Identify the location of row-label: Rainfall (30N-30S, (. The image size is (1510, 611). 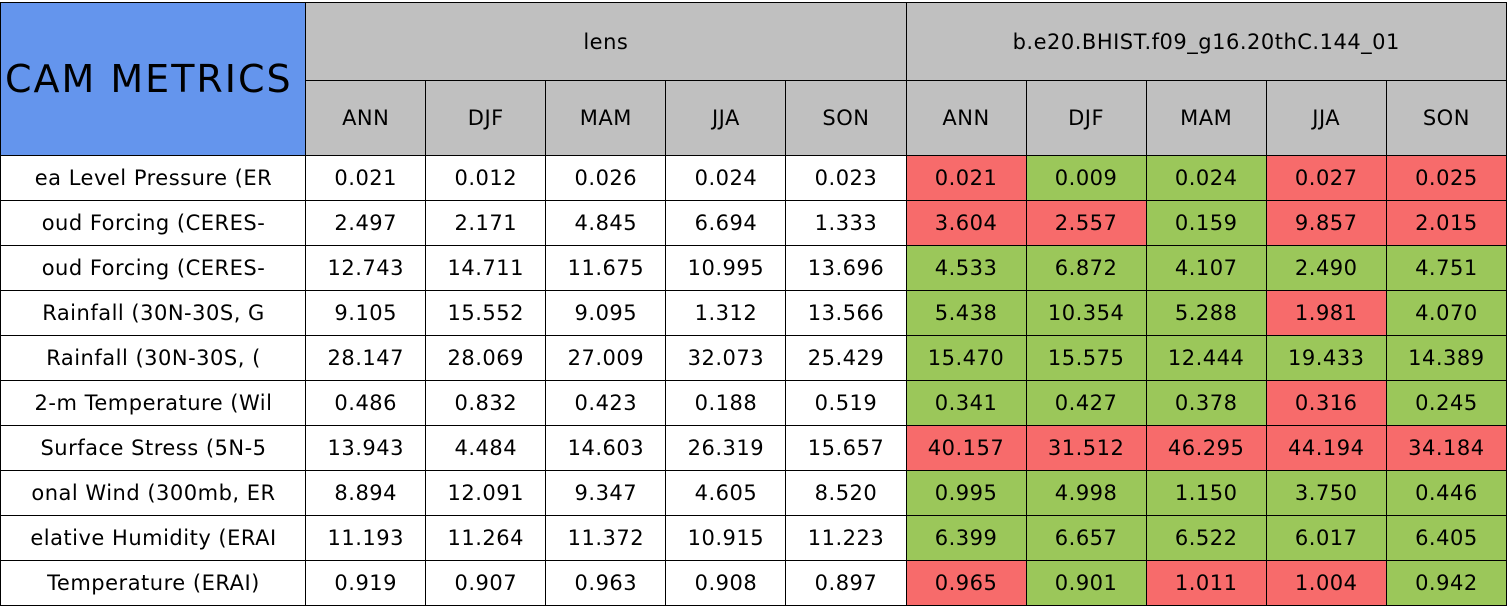
(153, 358).